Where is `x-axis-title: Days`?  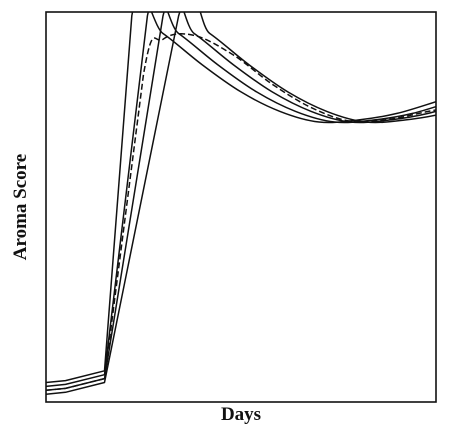 x-axis-title: Days is located at coordinates (241, 414).